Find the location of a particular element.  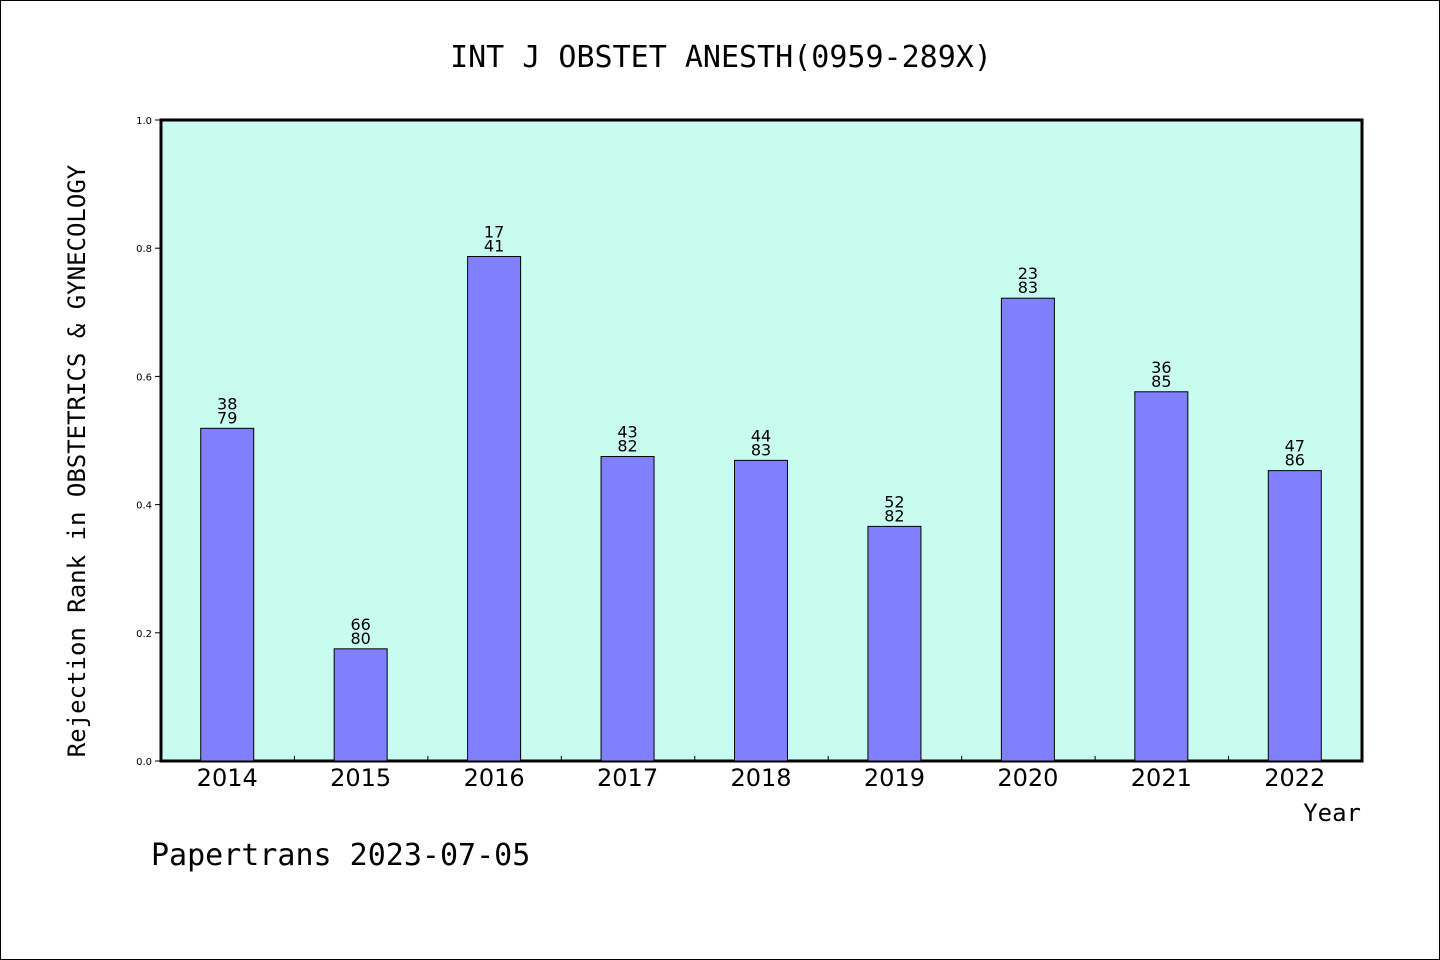

bar-2015 is located at coordinates (360, 705).